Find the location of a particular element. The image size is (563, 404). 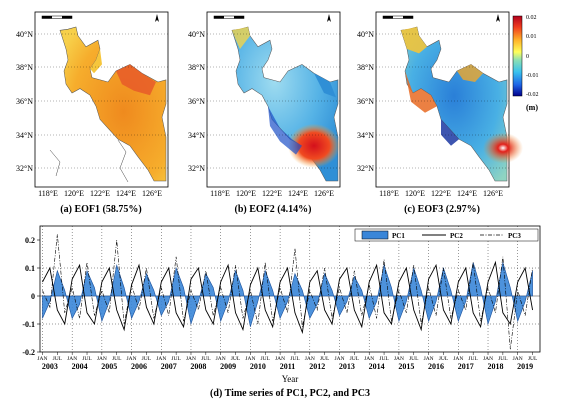

lat-label: 38°N is located at coordinates (196, 67).